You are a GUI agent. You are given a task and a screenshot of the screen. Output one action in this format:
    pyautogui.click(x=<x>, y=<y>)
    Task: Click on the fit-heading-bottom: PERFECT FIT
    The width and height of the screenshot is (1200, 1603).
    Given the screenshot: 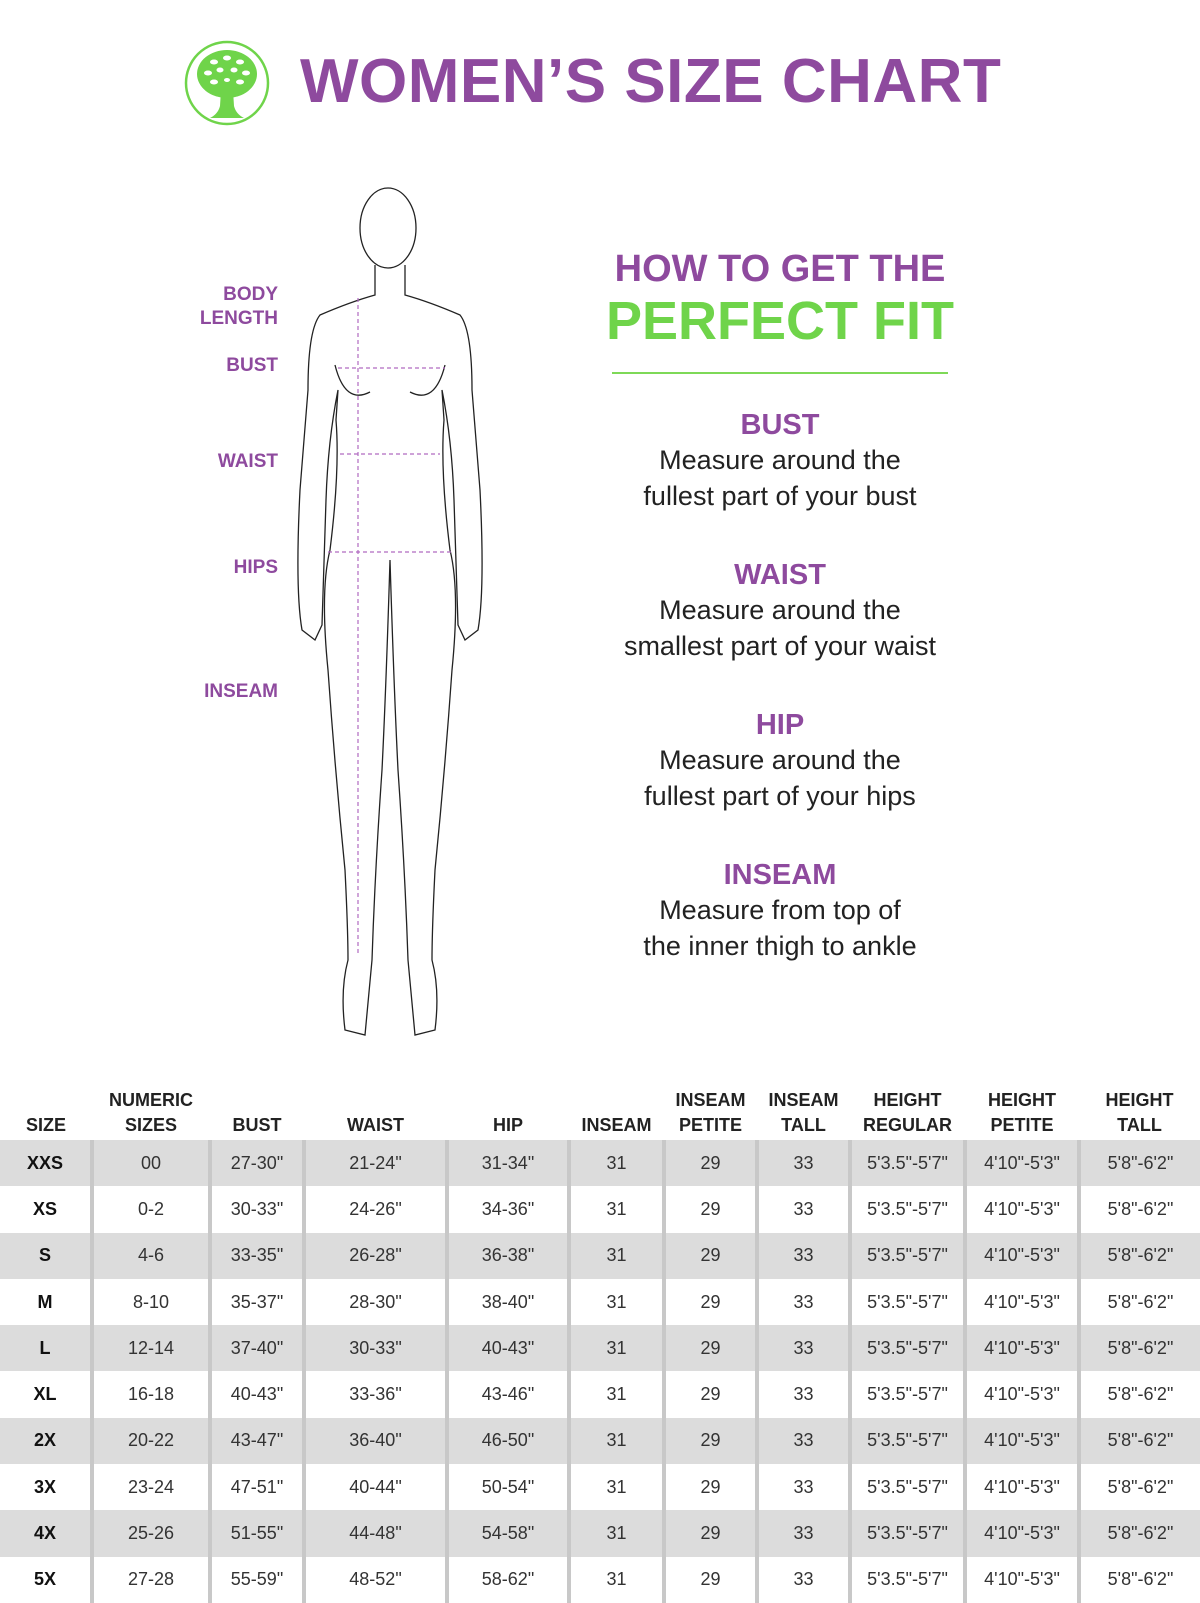 What is the action you would take?
    pyautogui.click(x=780, y=321)
    